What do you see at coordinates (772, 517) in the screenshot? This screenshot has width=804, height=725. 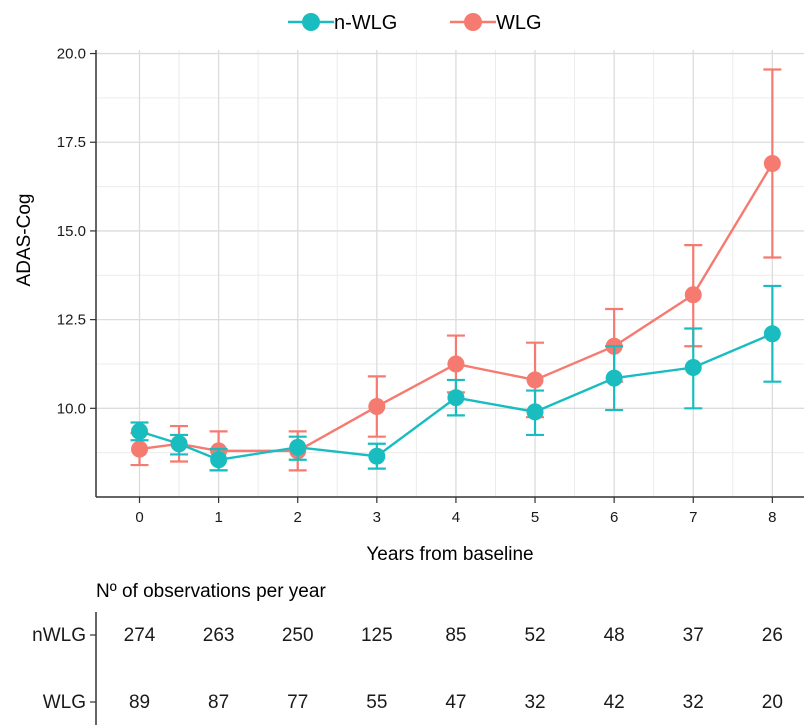 I see `x-tick-label: 8` at bounding box center [772, 517].